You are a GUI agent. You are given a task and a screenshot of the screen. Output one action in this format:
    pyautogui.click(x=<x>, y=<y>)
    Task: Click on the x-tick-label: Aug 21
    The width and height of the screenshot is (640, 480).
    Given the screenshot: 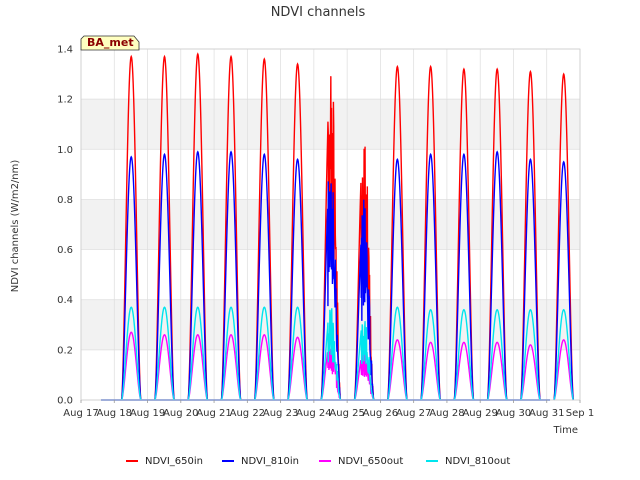 What is the action you would take?
    pyautogui.click(x=213, y=413)
    